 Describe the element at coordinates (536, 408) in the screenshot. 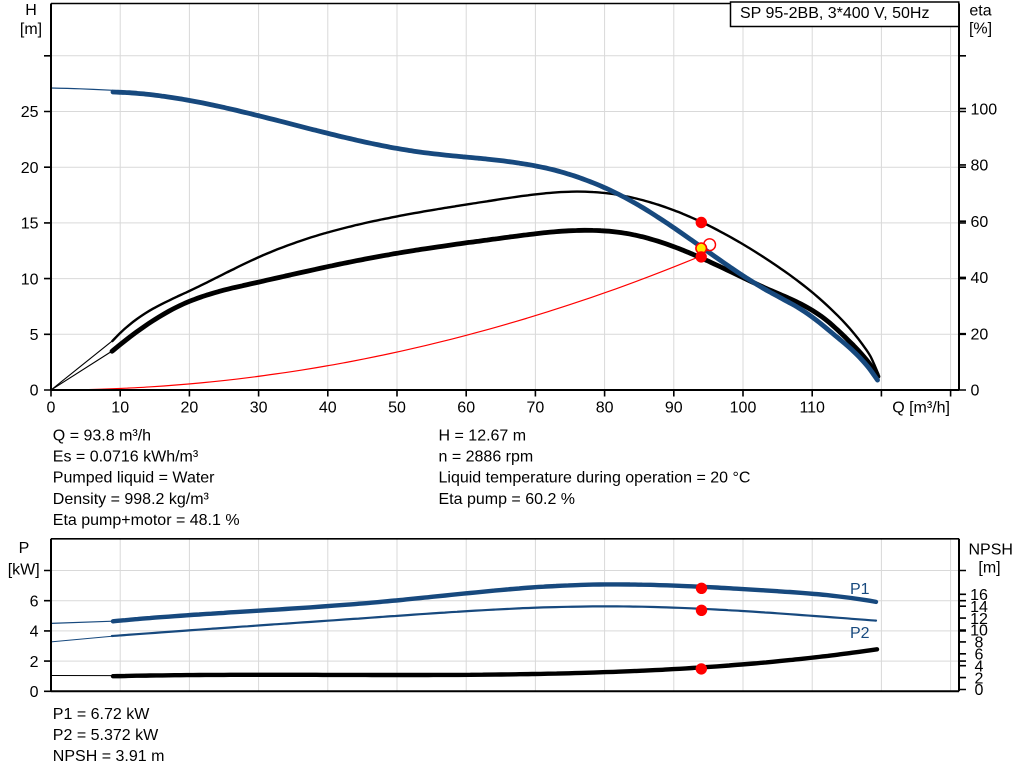

I see `svg-text: 70` at that location.